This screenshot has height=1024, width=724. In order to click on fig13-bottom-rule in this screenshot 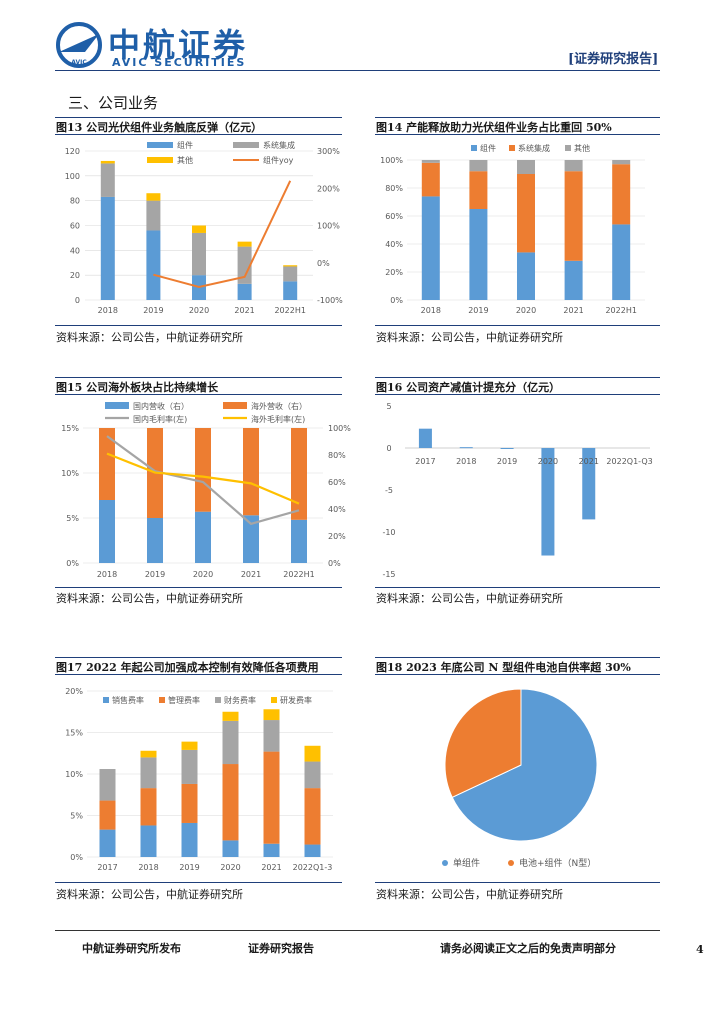, I will do `click(198, 325)`.